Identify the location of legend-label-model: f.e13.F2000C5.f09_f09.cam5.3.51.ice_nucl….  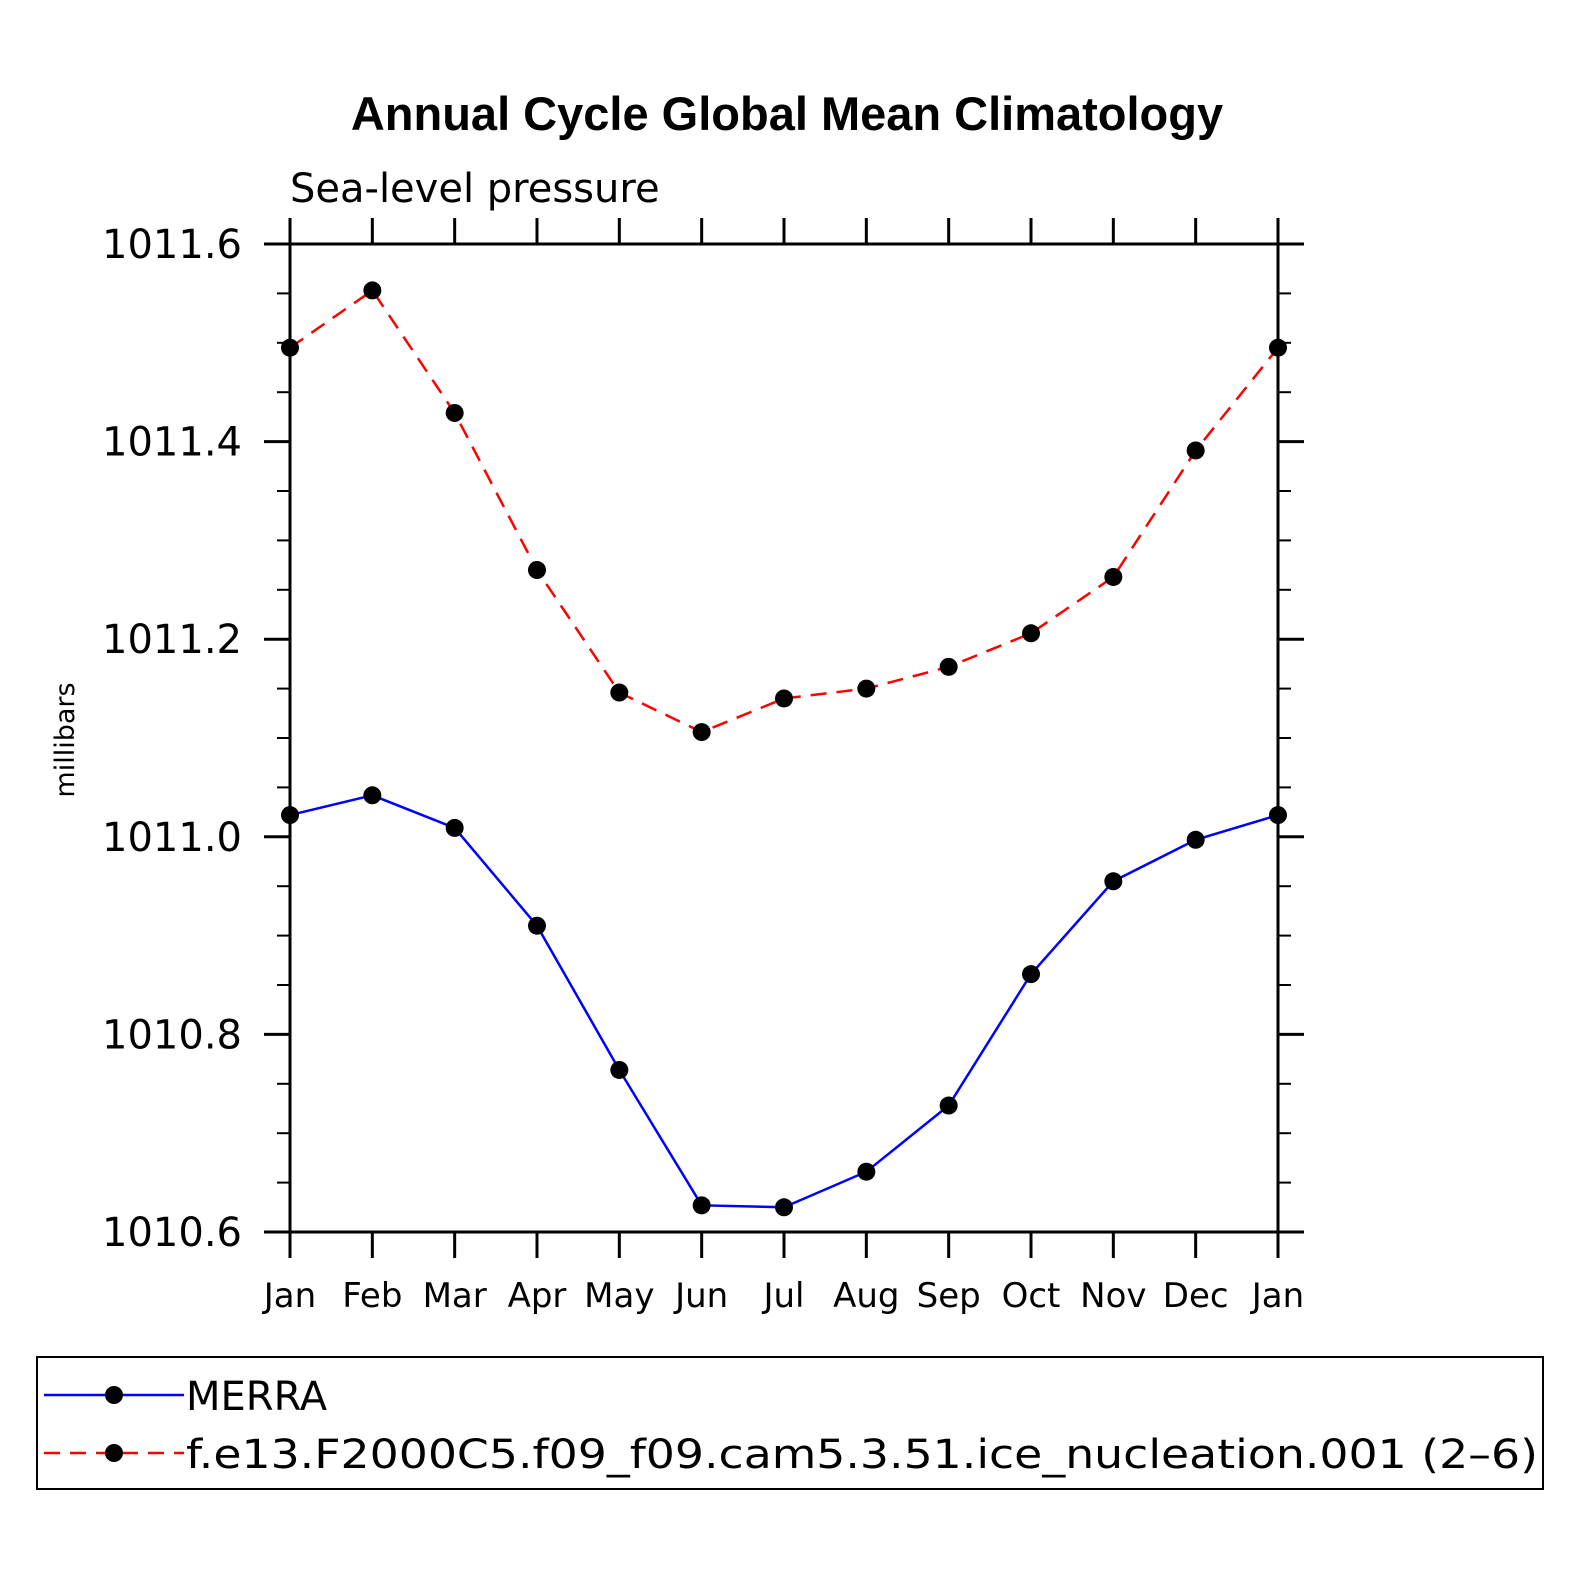
(862, 1455).